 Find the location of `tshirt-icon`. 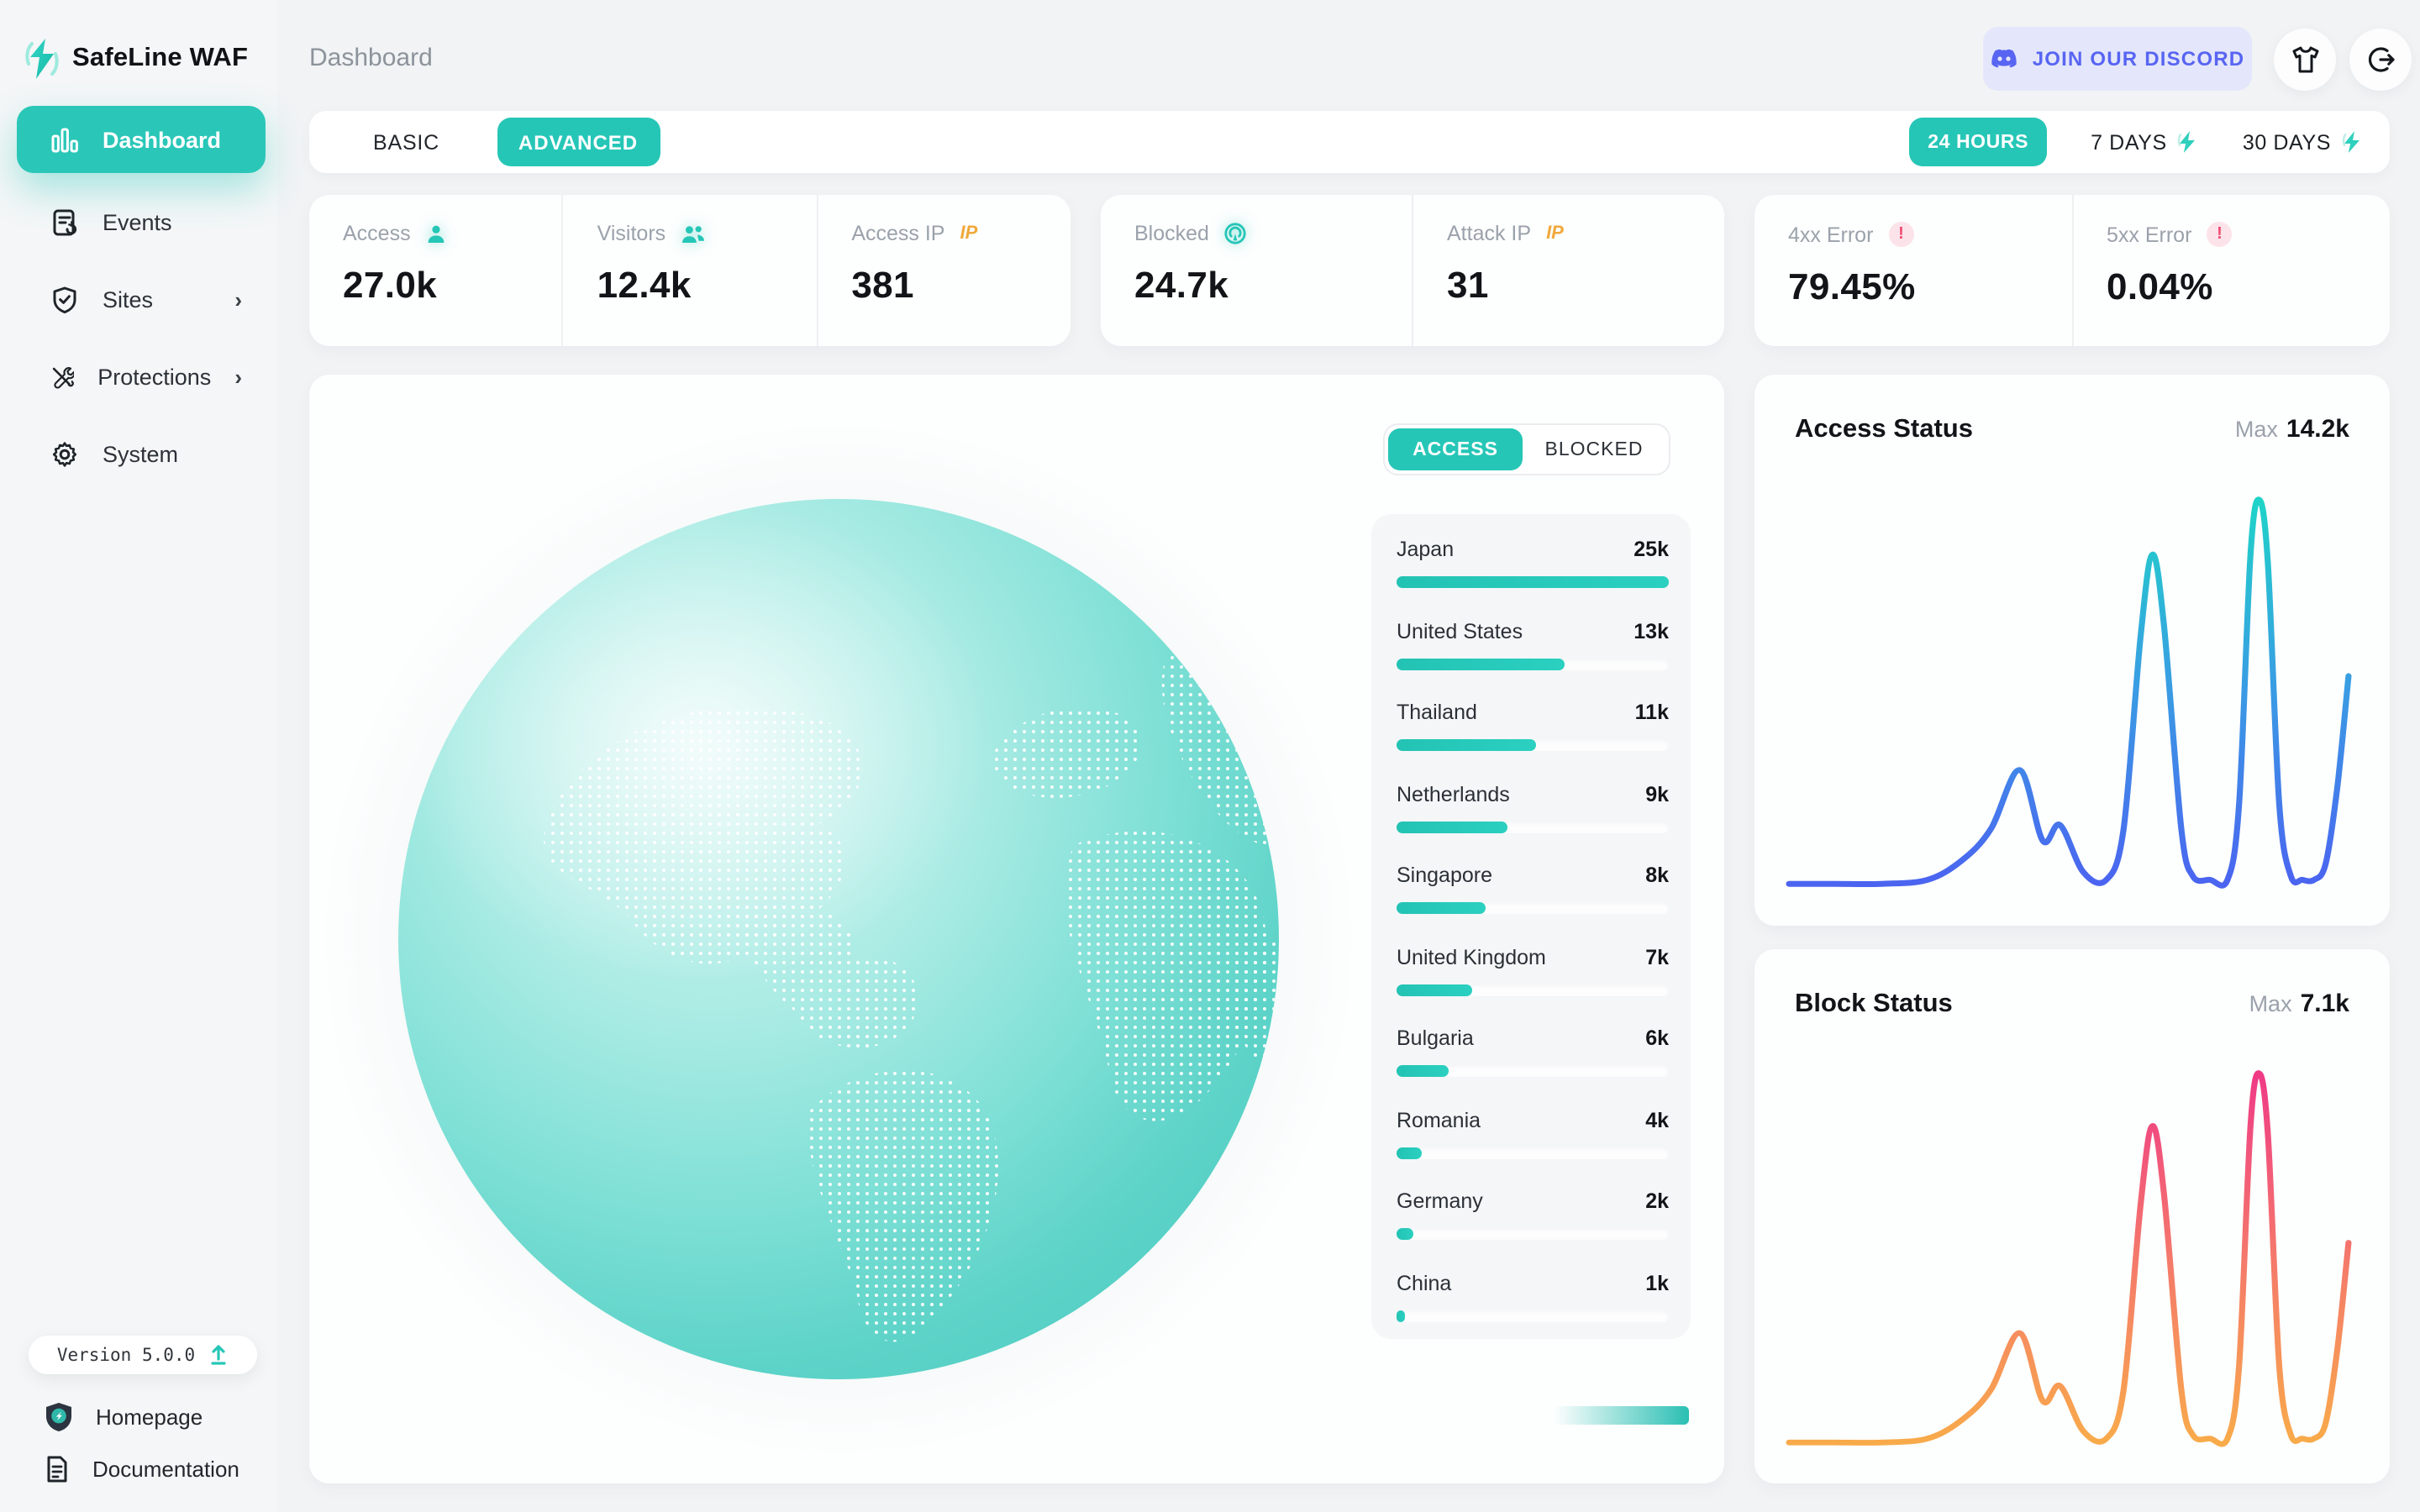

tshirt-icon is located at coordinates (2304, 59).